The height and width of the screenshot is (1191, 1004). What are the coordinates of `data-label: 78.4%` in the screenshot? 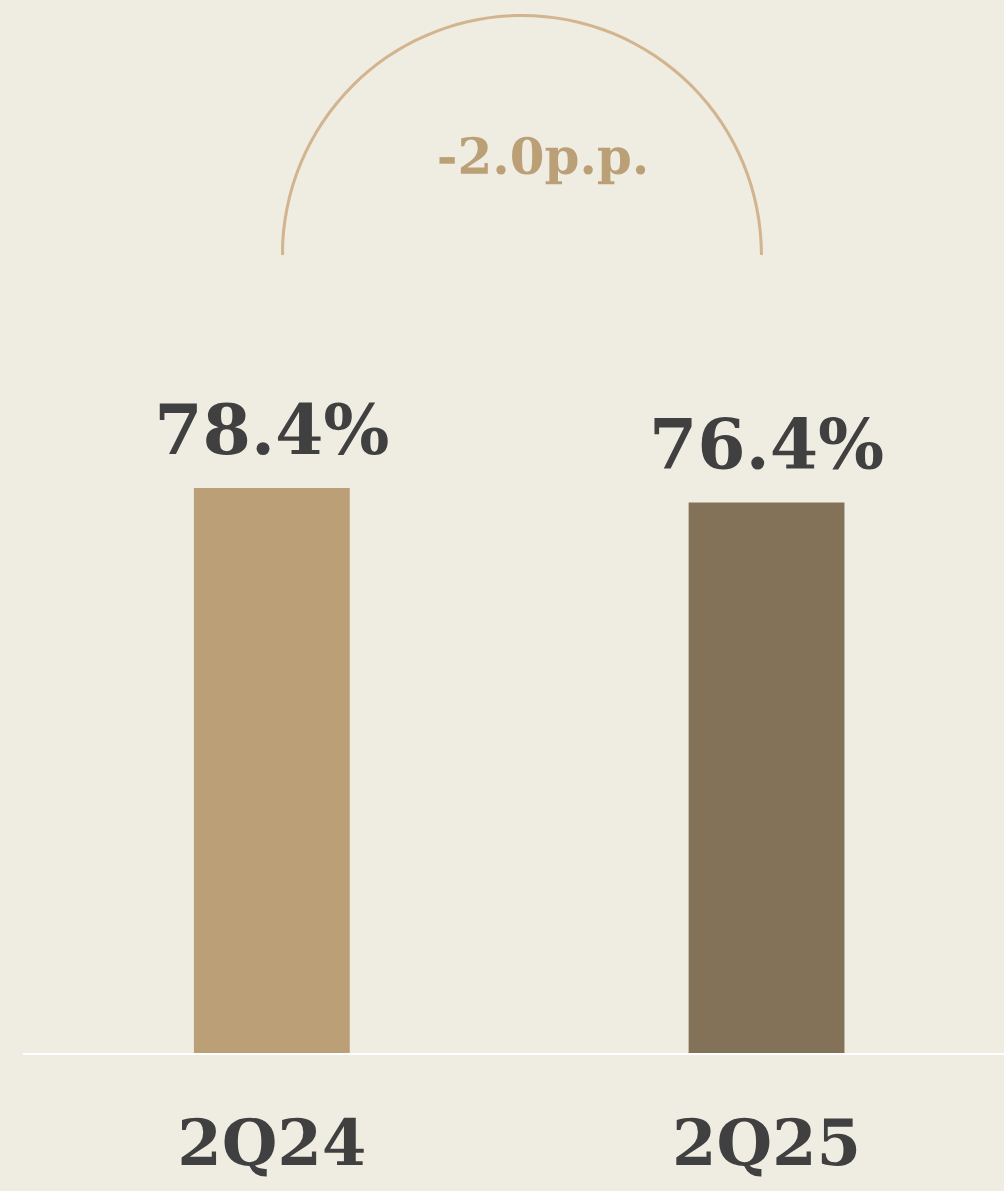 It's located at (273, 429).